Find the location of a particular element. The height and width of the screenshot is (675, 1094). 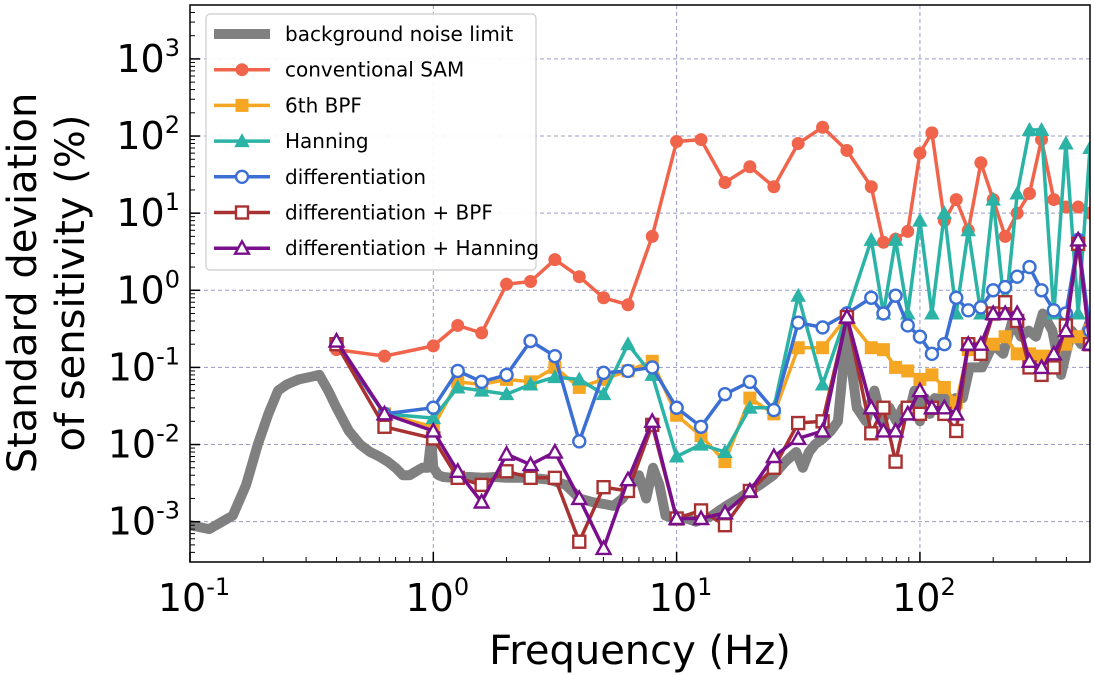

legend-label: differentiation + BPF is located at coordinates (389, 213).